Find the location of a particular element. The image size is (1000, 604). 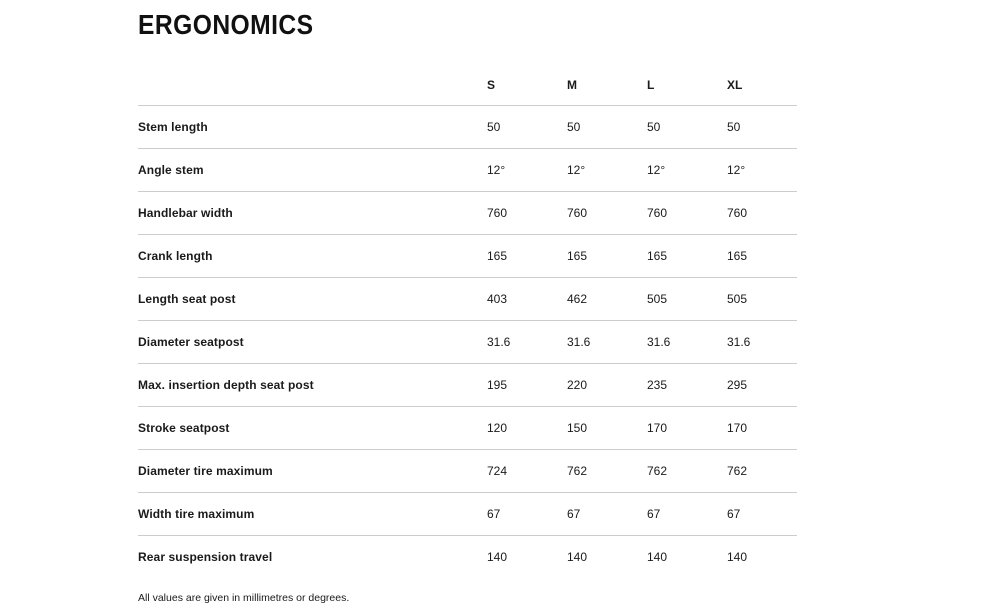

cell-value: 195 is located at coordinates (497, 384).